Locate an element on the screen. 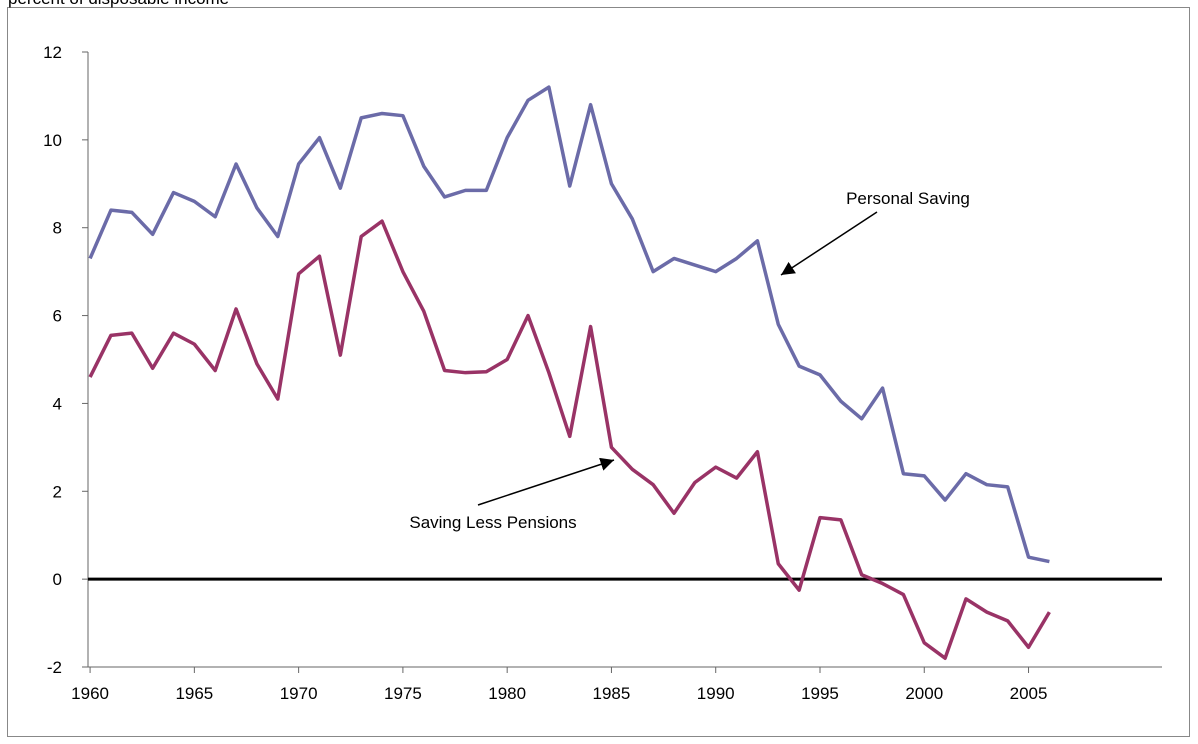 The height and width of the screenshot is (744, 1198). y-tick-label: -2 is located at coordinates (54, 667).